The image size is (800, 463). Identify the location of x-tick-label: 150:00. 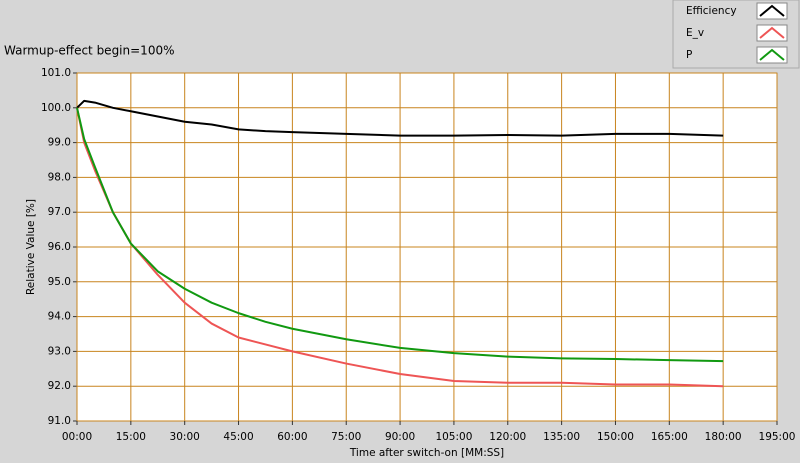
(615, 437).